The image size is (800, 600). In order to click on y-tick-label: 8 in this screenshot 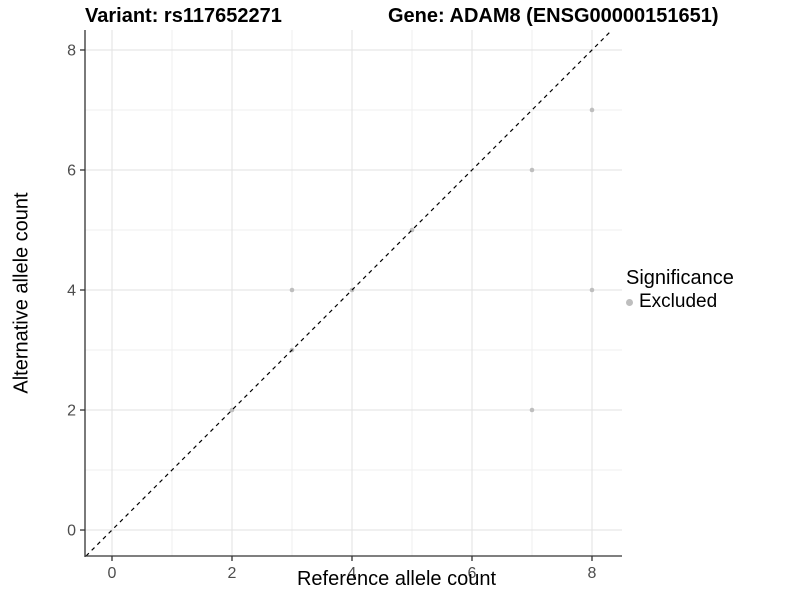, I will do `click(71, 50)`.